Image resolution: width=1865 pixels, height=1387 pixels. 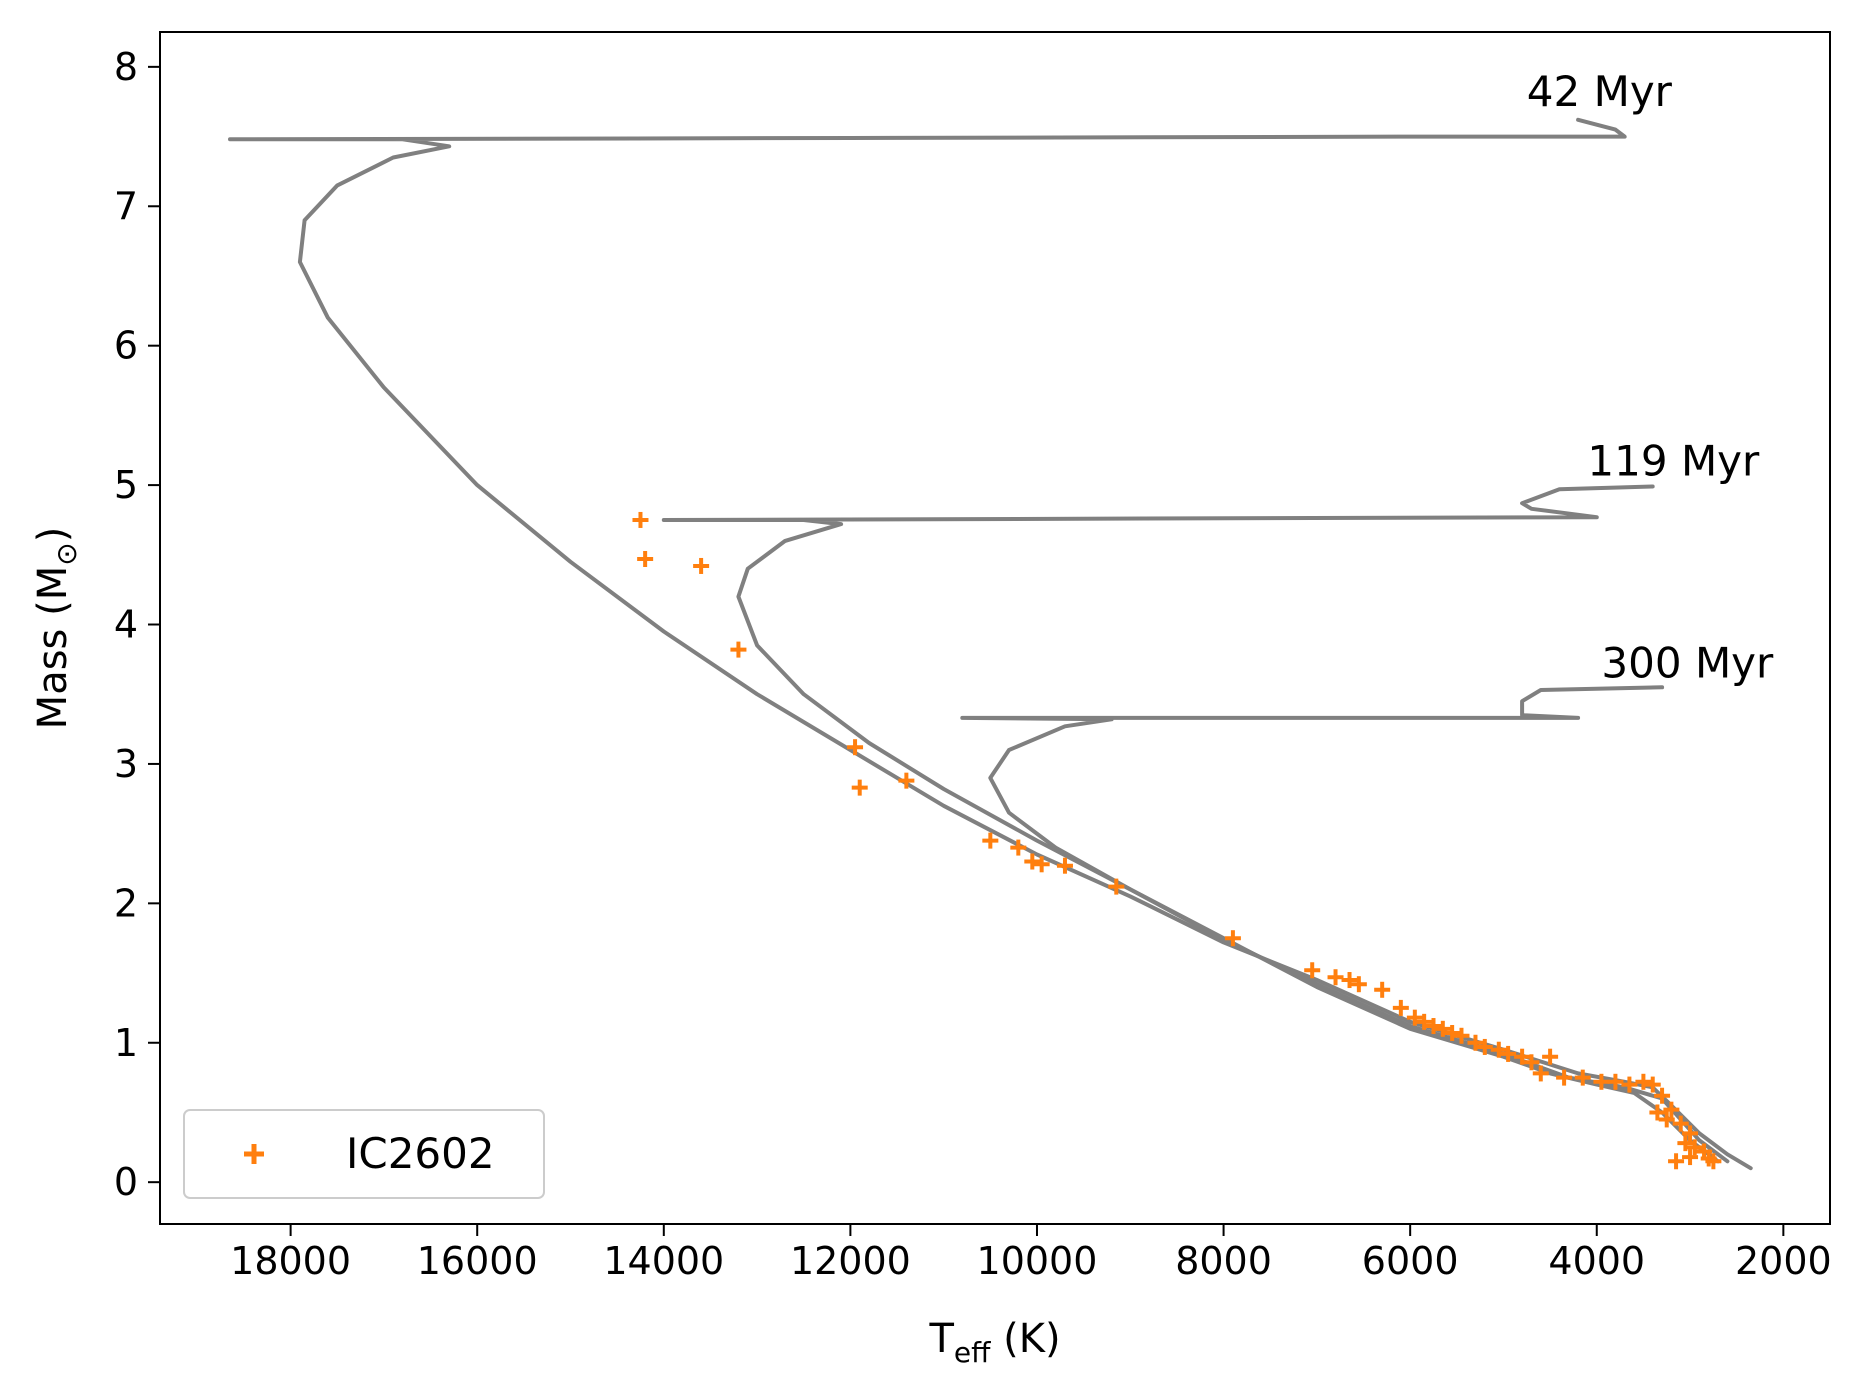 What do you see at coordinates (126, 346) in the screenshot?
I see `y-tick-label: 6` at bounding box center [126, 346].